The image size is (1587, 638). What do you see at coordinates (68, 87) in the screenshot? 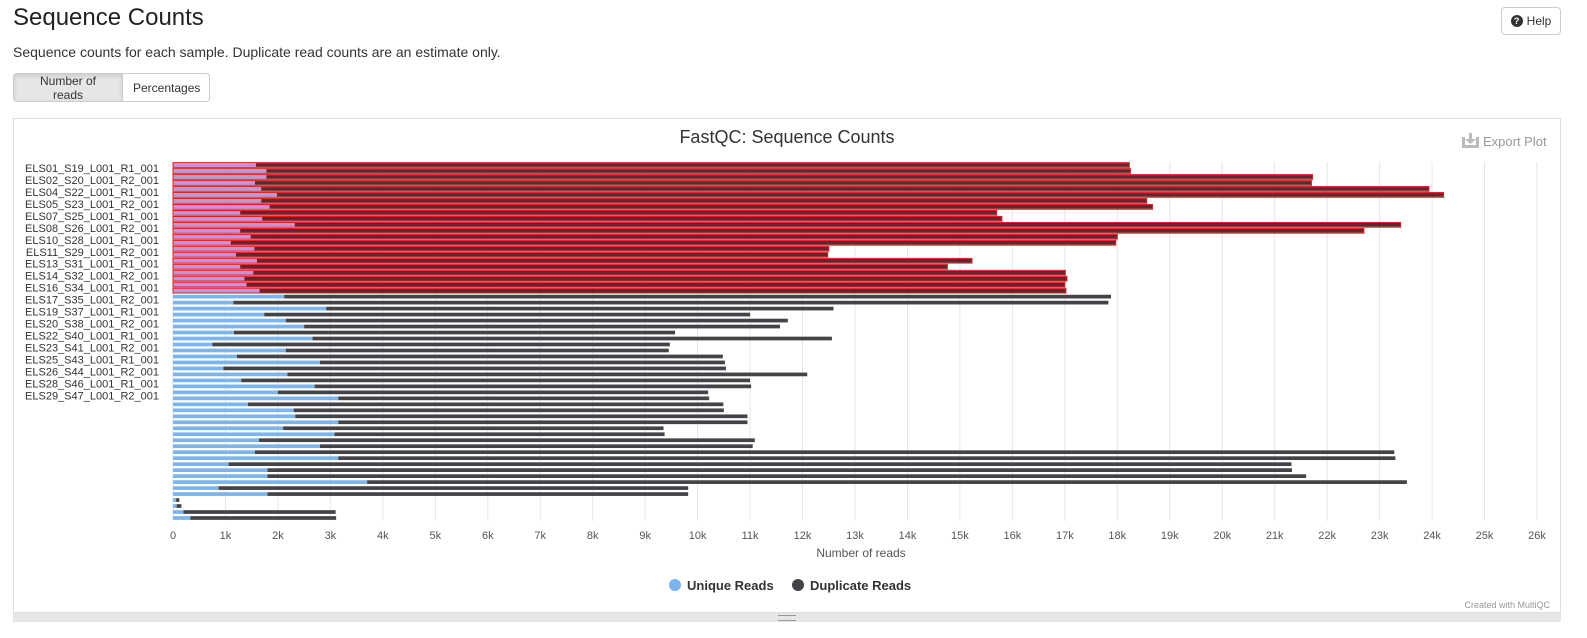
I see `number-of-reads-toggle: Number of reads` at bounding box center [68, 87].